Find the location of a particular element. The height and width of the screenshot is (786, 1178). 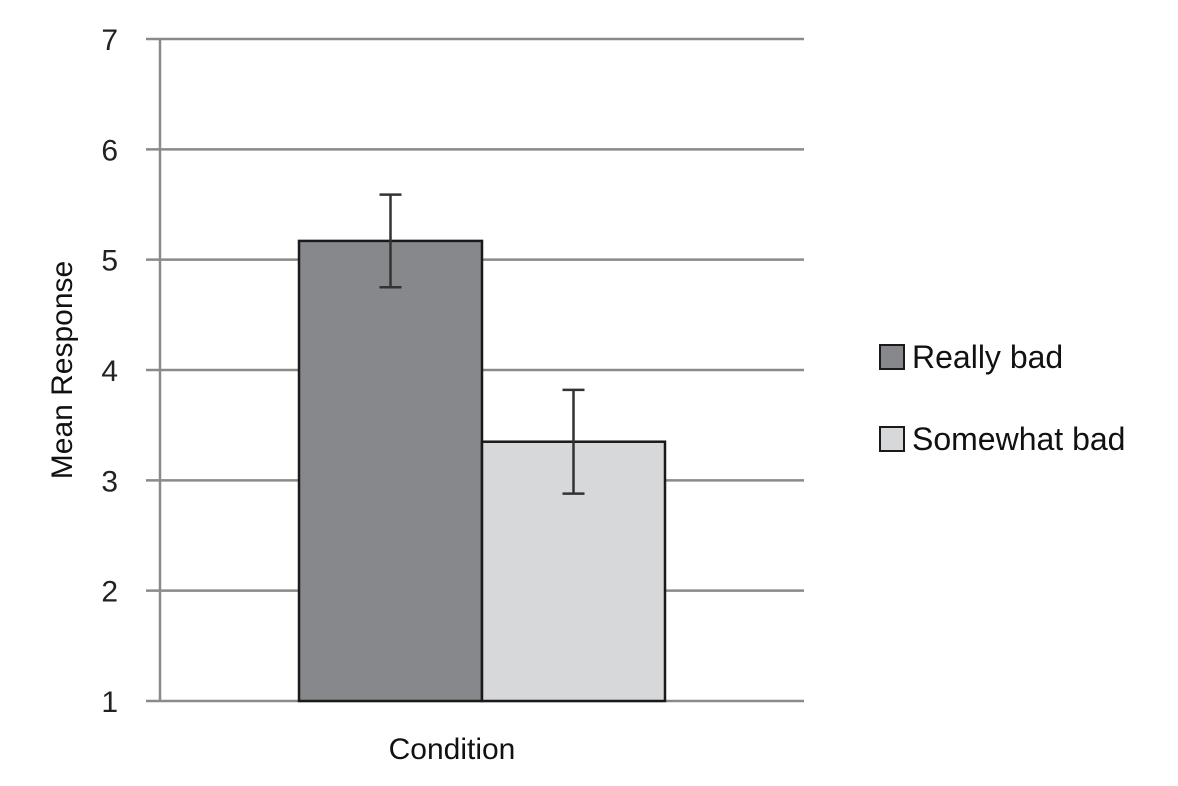

y-tick-label: 4 is located at coordinates (109, 371).